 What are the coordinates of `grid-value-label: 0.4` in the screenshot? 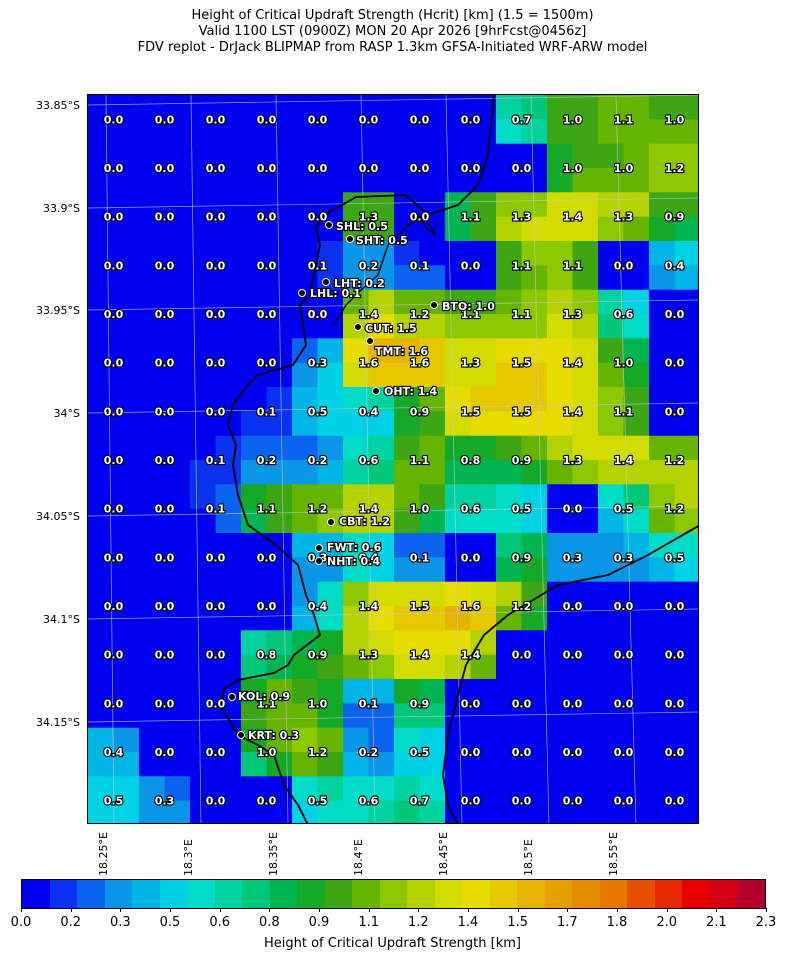 It's located at (369, 557).